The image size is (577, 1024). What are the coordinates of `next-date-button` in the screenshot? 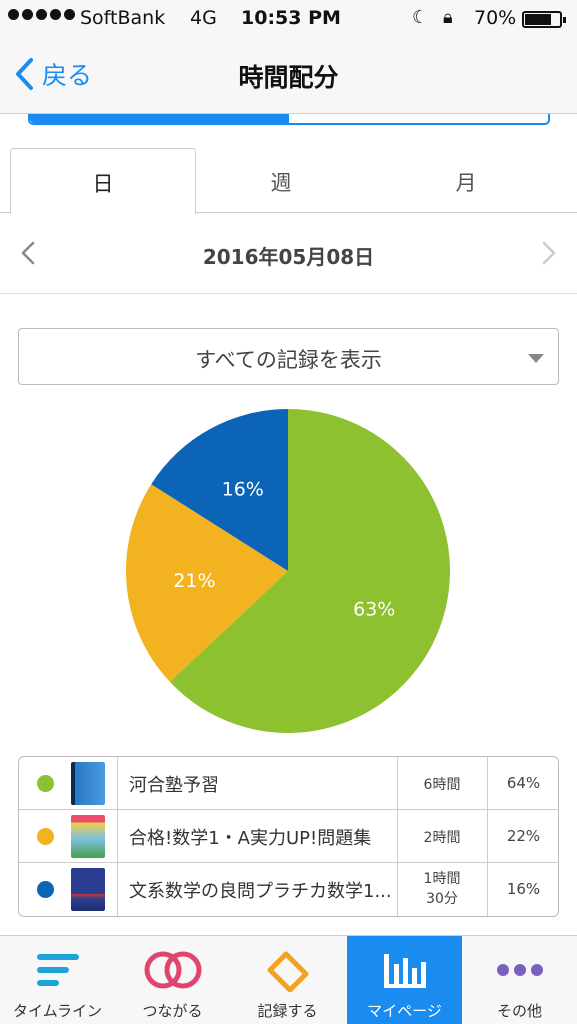 It's located at (549, 253).